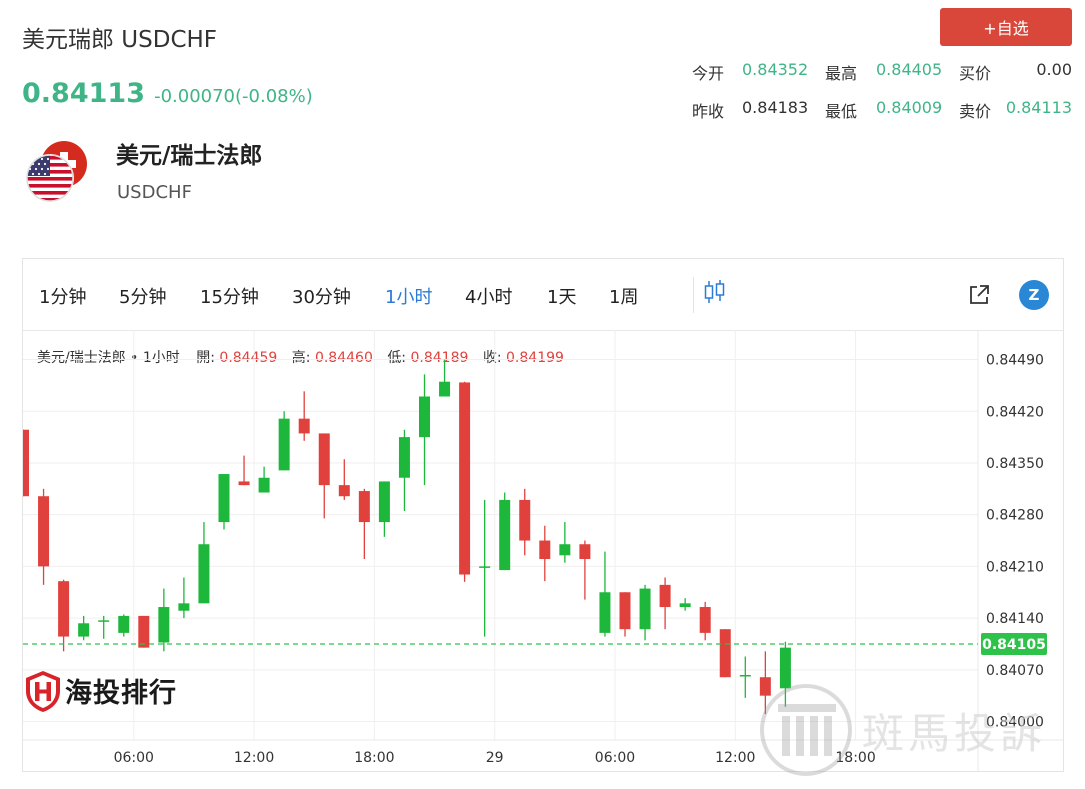  What do you see at coordinates (120, 40) in the screenshot?
I see `instrument-title: 美元瑞郎 USDCHF` at bounding box center [120, 40].